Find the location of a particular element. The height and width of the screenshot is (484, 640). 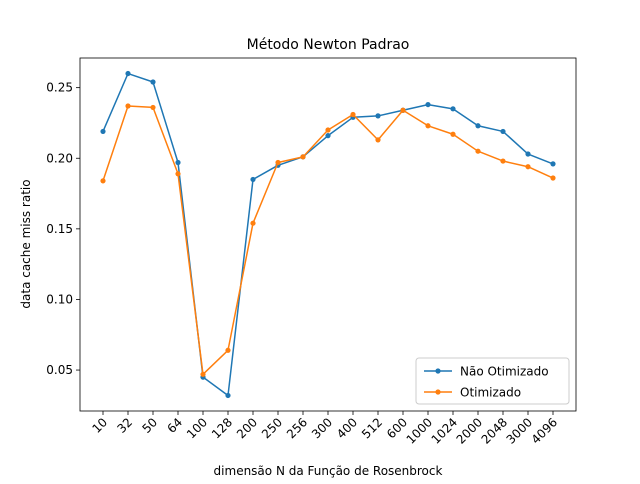

y-tick-label: 0.10 is located at coordinates (59, 299).